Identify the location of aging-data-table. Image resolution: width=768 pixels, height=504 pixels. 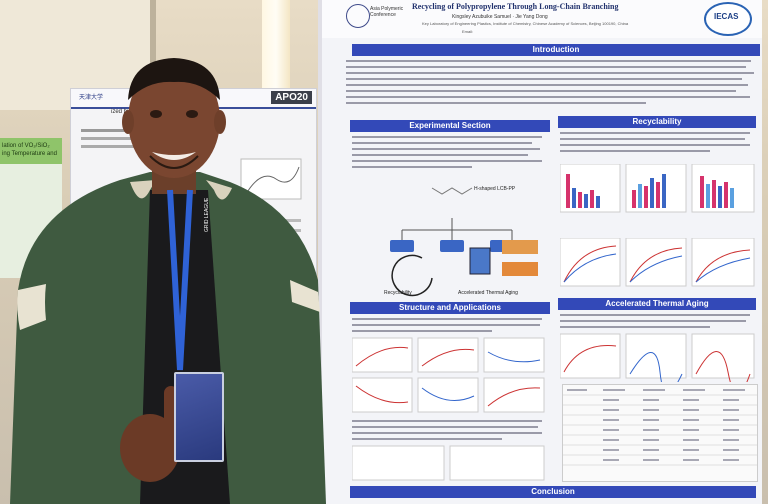
(660, 433).